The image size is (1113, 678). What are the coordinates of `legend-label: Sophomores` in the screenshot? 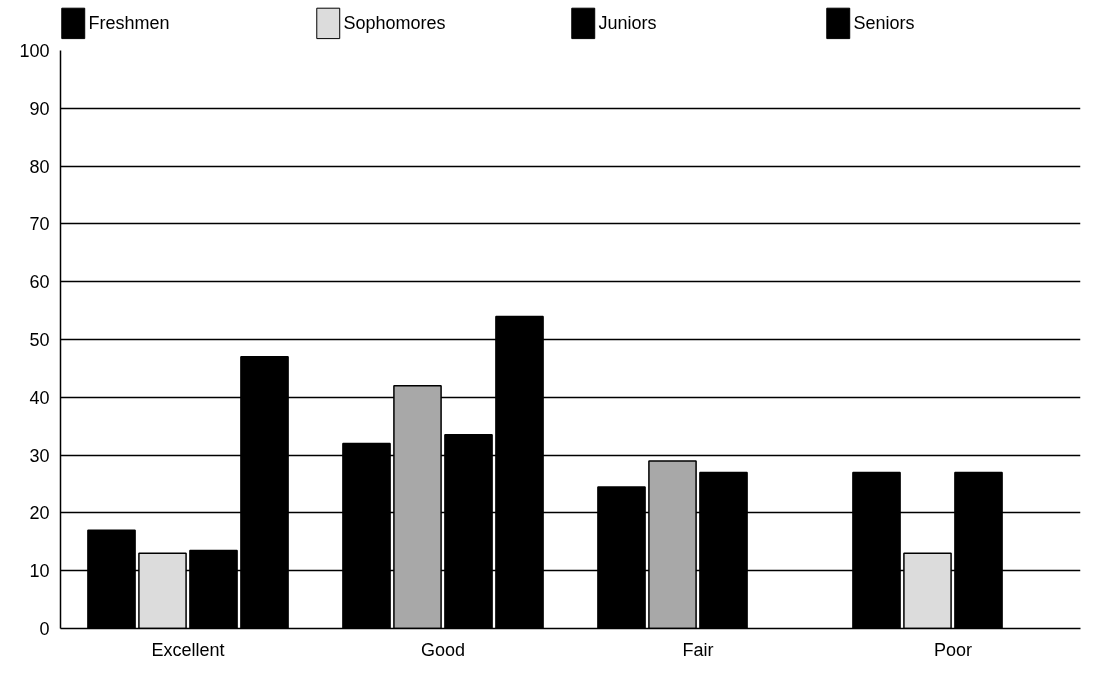 It's located at (394, 23).